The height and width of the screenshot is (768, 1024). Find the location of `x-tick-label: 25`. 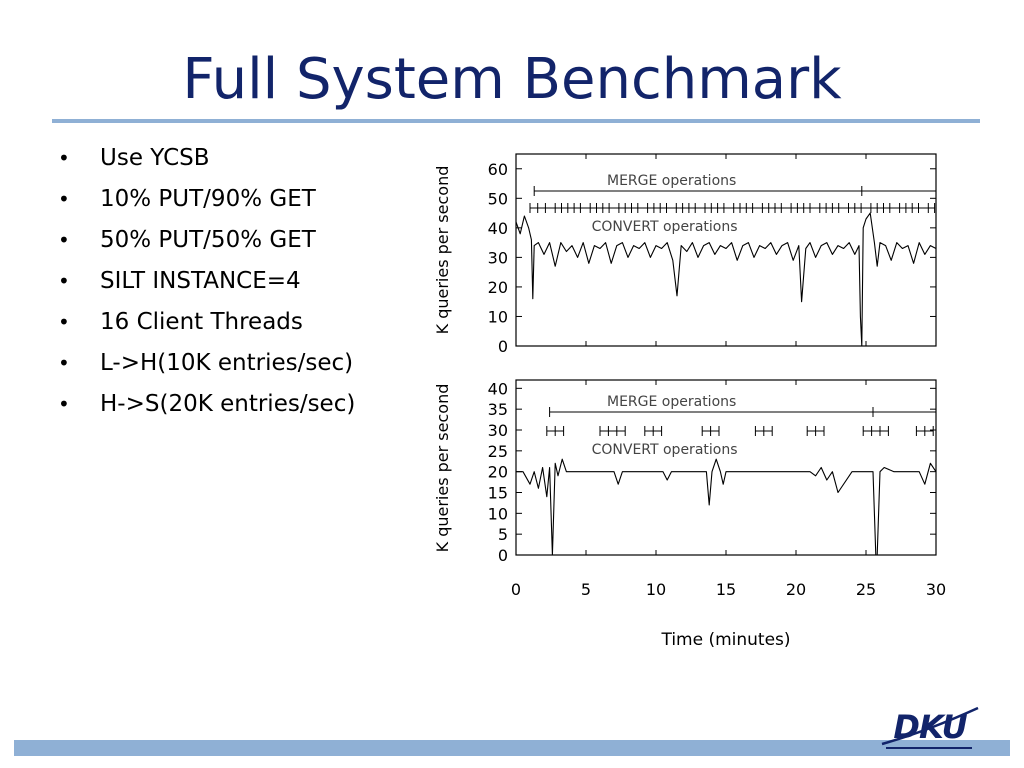

x-tick-label: 25 is located at coordinates (866, 589).